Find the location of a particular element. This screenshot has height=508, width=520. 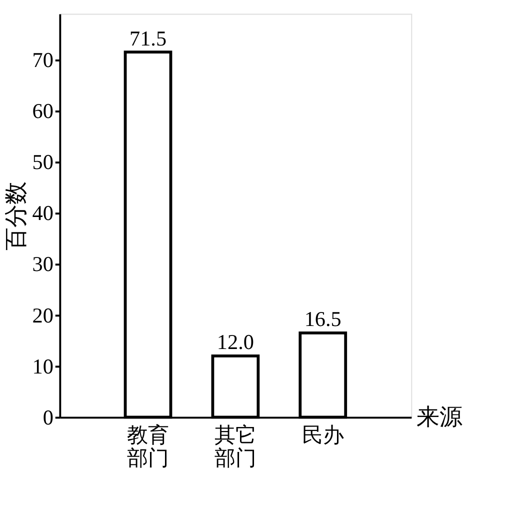

y-tick-label: 10 is located at coordinates (43, 366).